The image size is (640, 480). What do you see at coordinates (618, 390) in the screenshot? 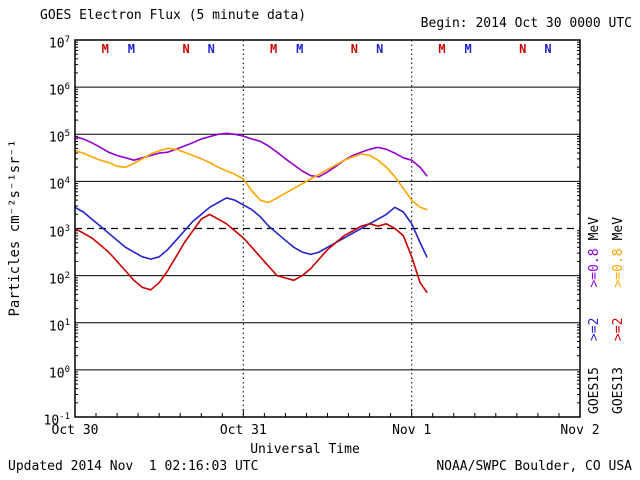
I see `legend-satellite-label: GOES13` at bounding box center [618, 390].